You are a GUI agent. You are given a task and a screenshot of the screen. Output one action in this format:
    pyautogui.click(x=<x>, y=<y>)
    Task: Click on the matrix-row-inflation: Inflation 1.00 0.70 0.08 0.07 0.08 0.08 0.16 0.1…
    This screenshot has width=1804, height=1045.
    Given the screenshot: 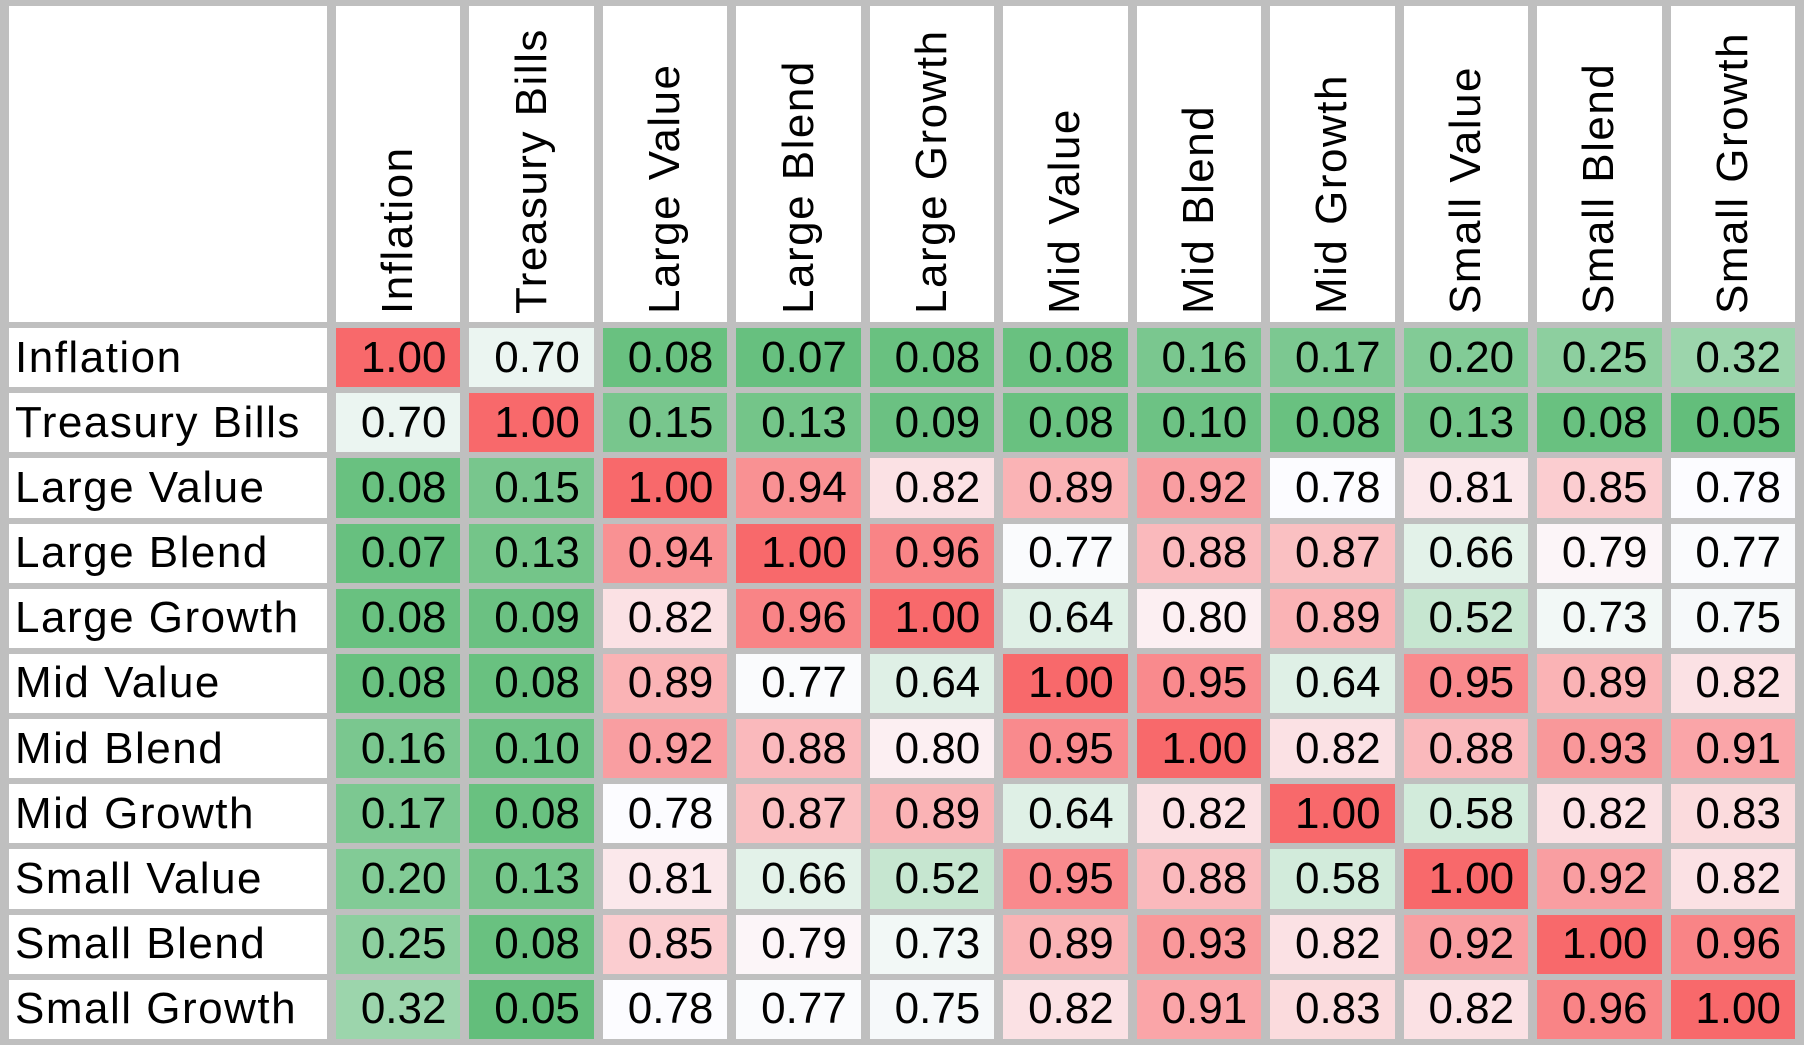 What is the action you would take?
    pyautogui.click(x=902, y=358)
    